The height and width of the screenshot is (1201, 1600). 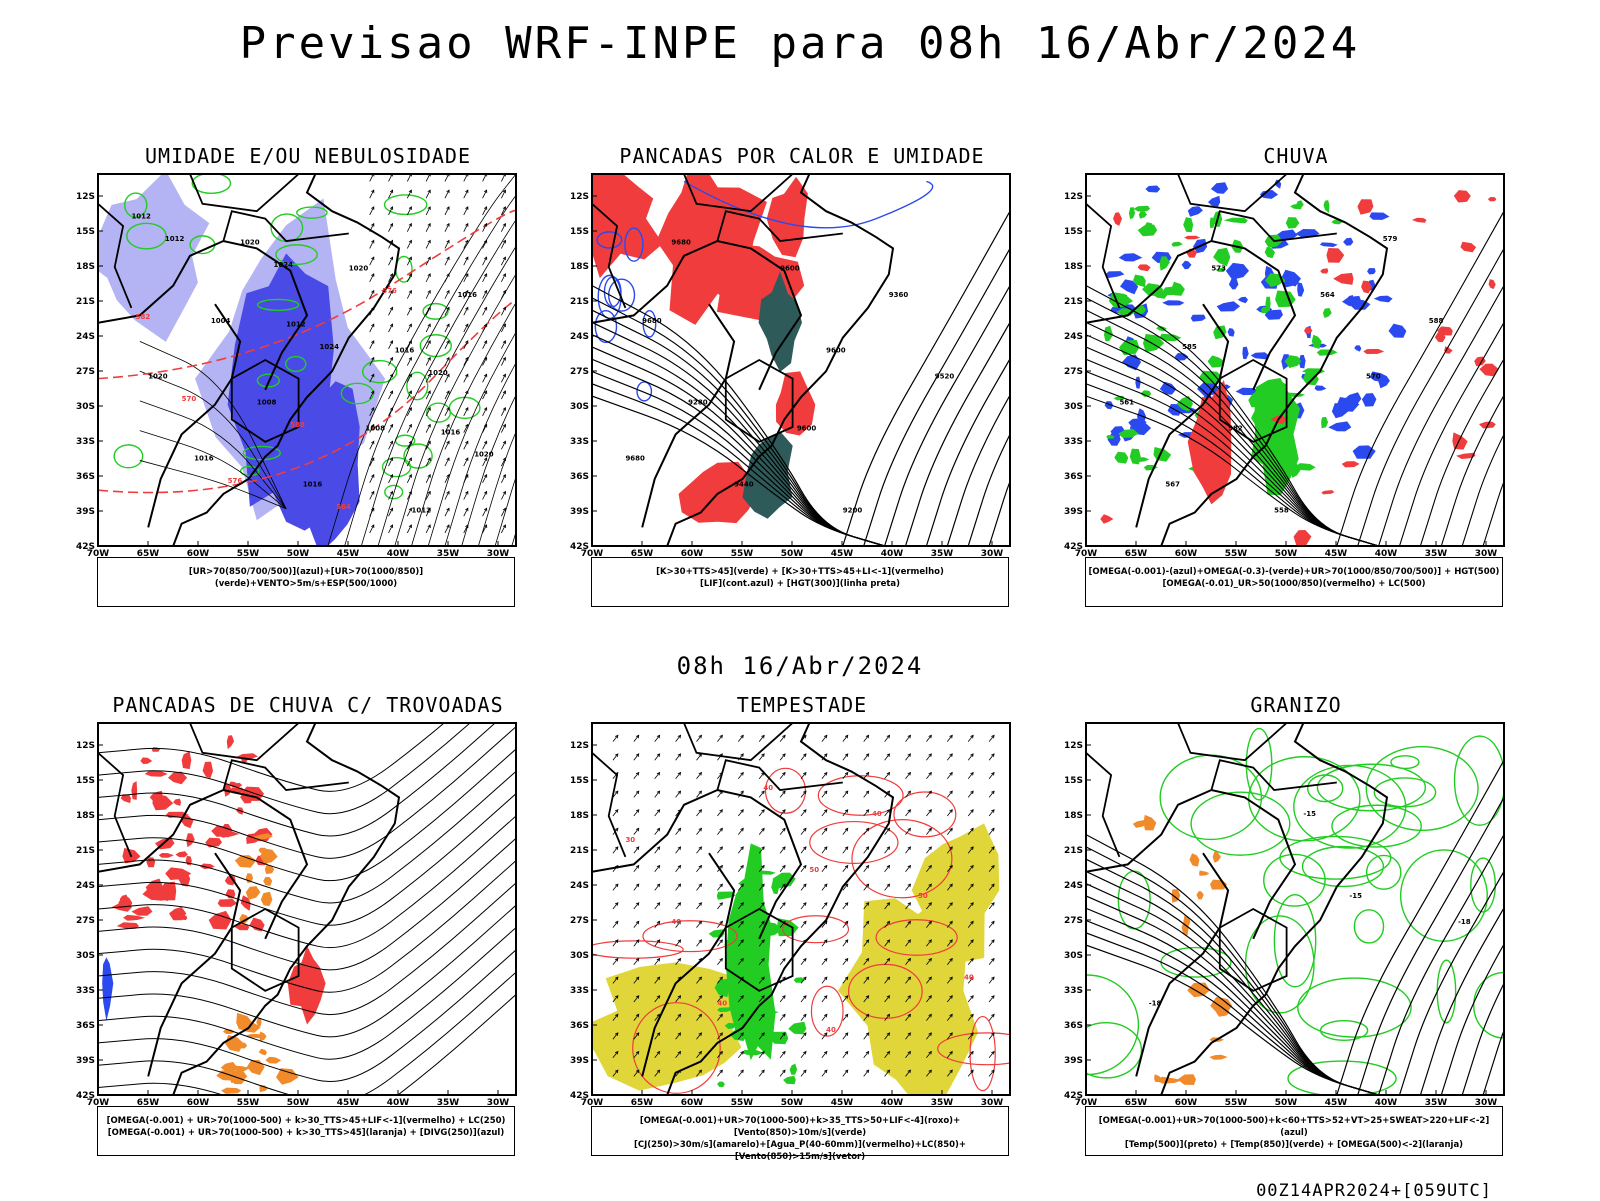 What do you see at coordinates (780, 360) in the screenshot?
I see `coastline` at bounding box center [780, 360].